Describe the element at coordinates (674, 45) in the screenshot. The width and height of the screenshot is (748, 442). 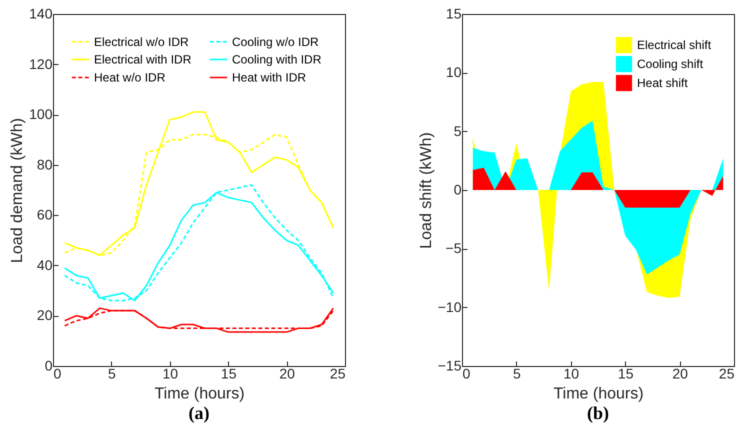
I see `legend-label: Electrical shift` at that location.